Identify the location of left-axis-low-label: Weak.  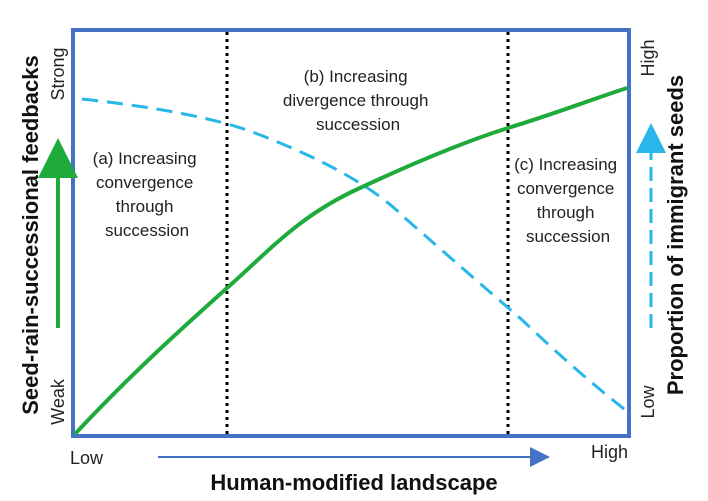
(58, 401).